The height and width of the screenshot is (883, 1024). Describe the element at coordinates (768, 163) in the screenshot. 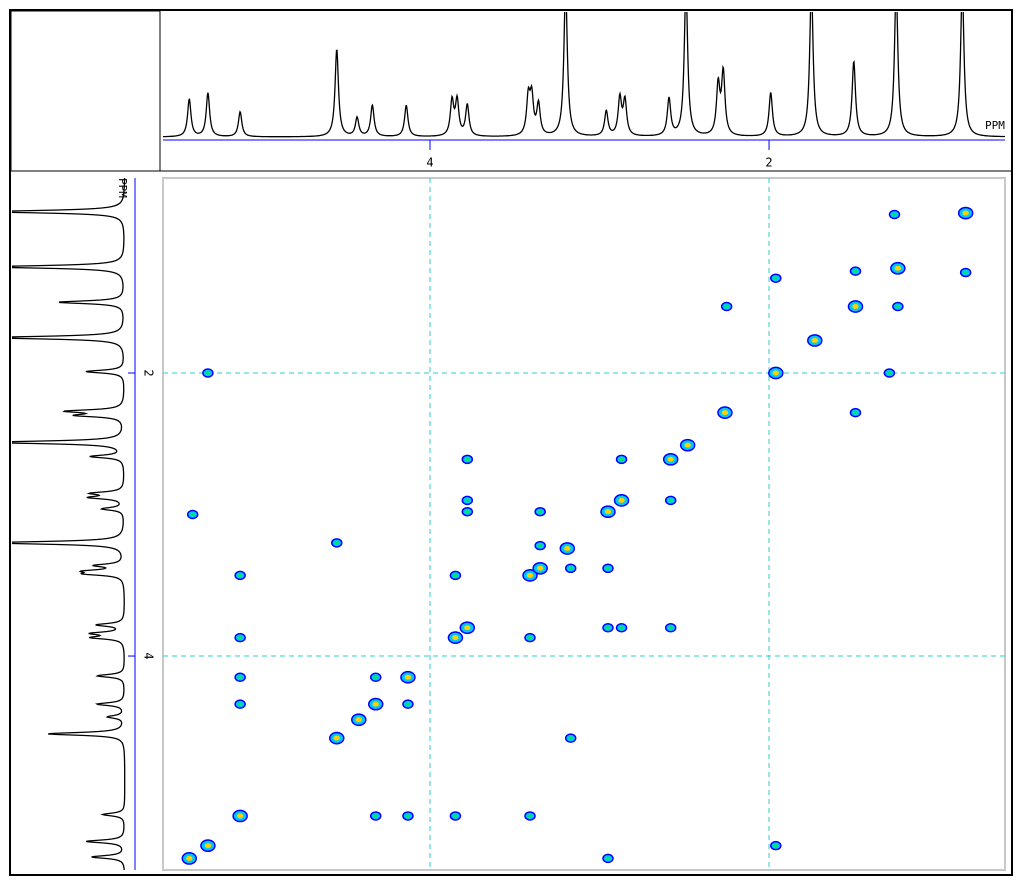

I see `x-tick-label: 2` at that location.